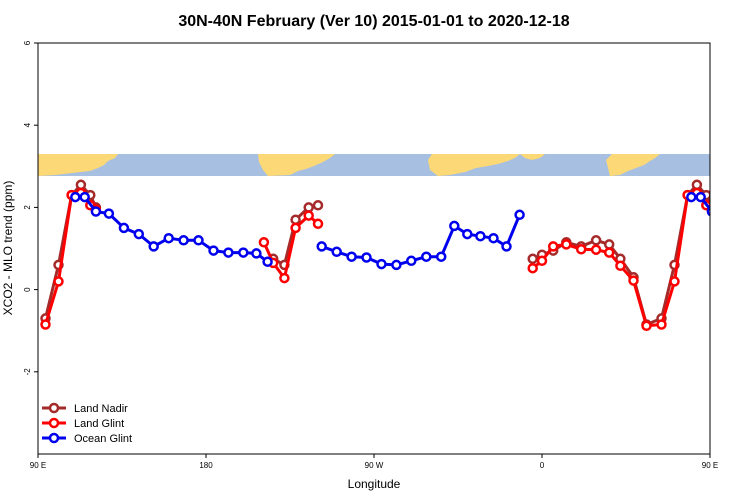 The width and height of the screenshot is (750, 500). I want to click on map-band, so click(374, 165).